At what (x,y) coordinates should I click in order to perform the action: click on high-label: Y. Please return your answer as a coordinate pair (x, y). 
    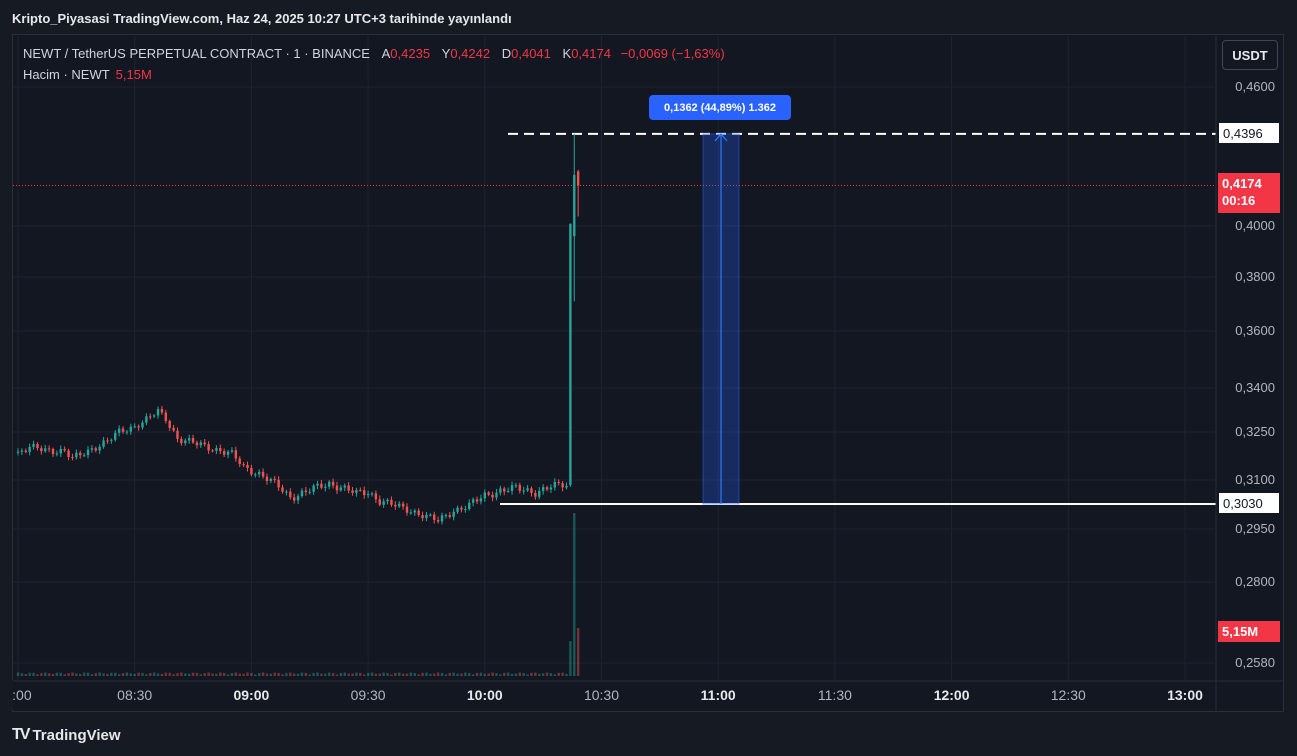
    Looking at the image, I should click on (446, 53).